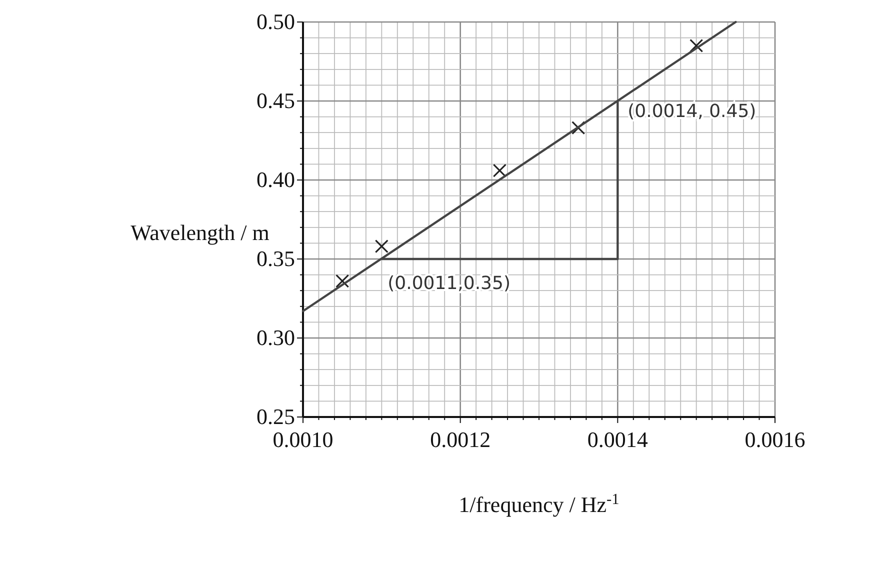 This screenshot has width=877, height=576. Describe the element at coordinates (200, 232) in the screenshot. I see `y-axis-title: Wavelength / m` at that location.